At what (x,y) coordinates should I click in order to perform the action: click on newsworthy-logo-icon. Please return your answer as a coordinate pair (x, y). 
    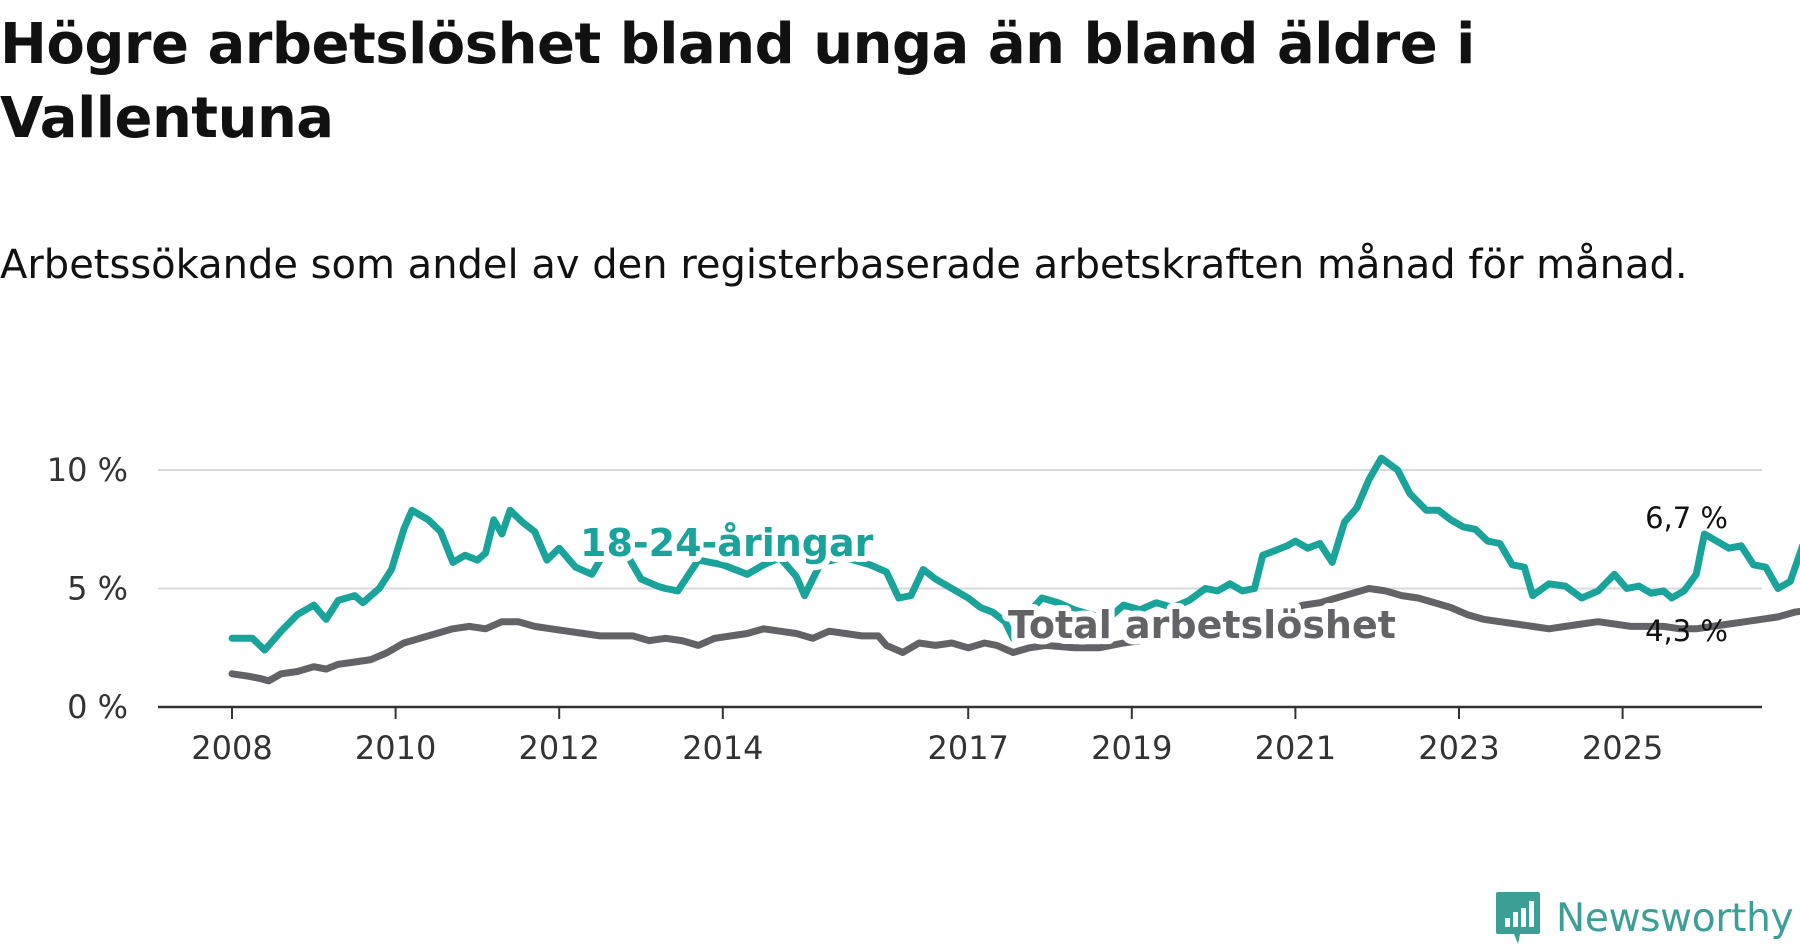
    Looking at the image, I should click on (1518, 918).